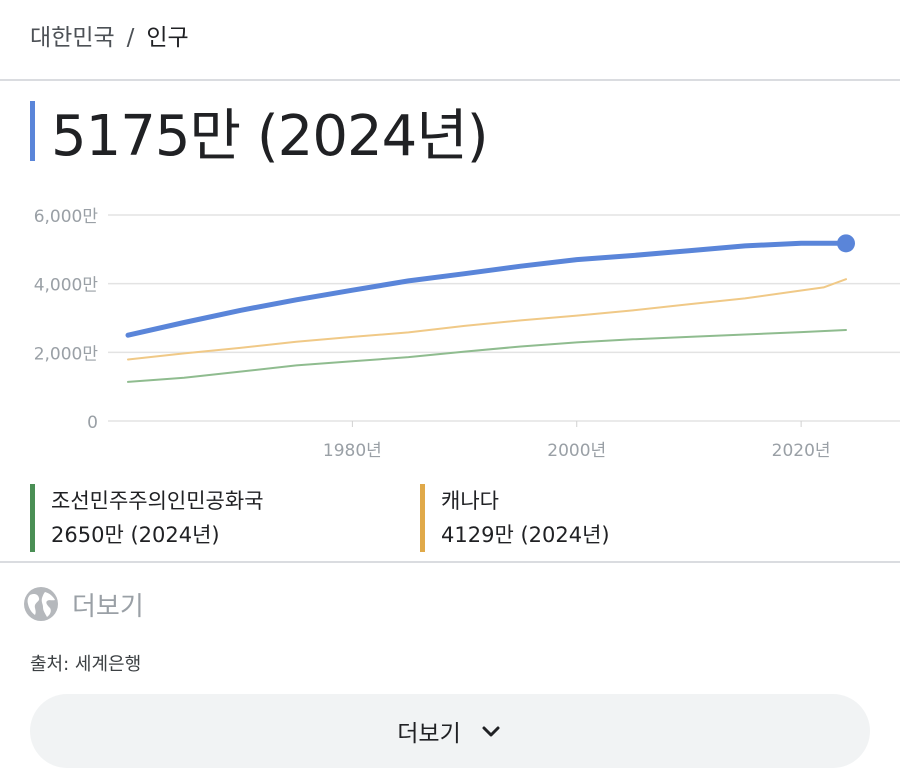 This screenshot has height=783, width=900. Describe the element at coordinates (92, 423) in the screenshot. I see `y-tick-label: 0` at that location.